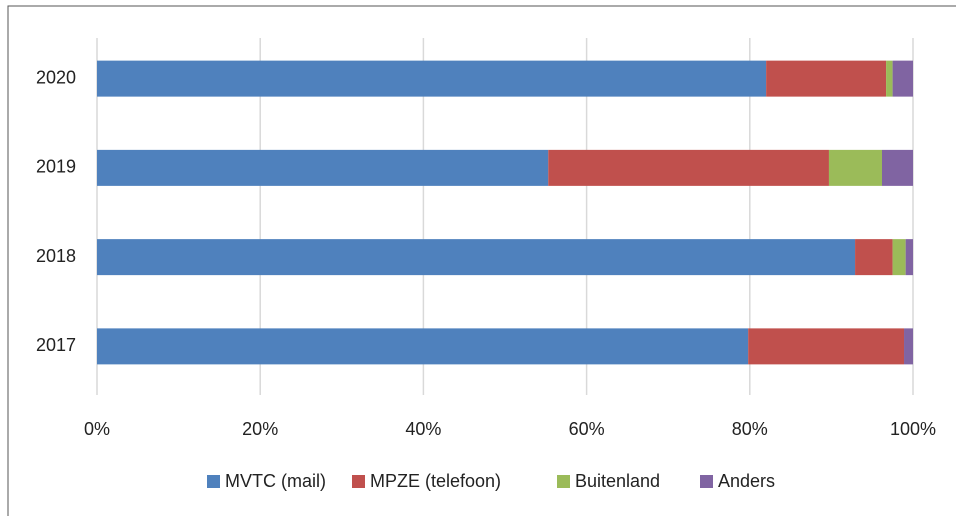 This screenshot has height=516, width=956. I want to click on legend-label: MVTC (mail), so click(275, 481).